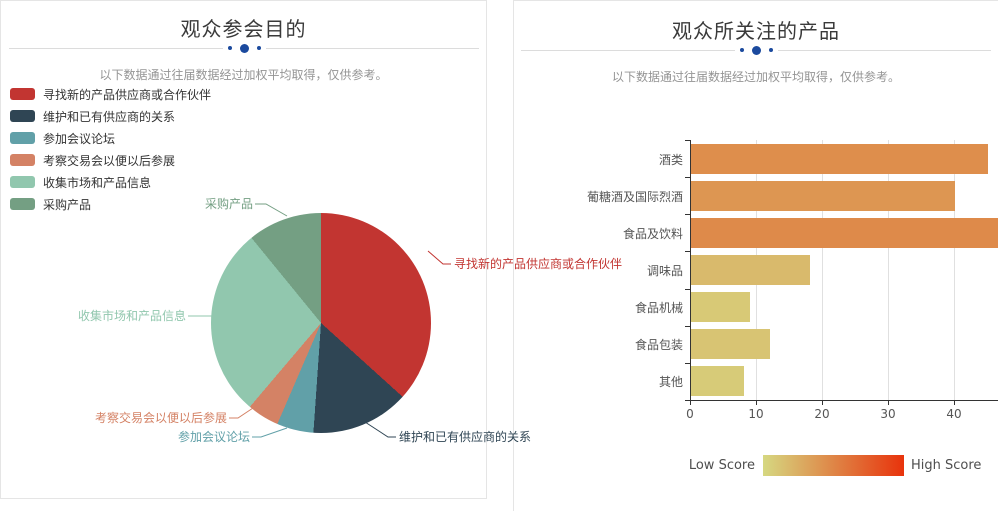  Describe the element at coordinates (690, 270) in the screenshot. I see `category-axis-line` at that location.